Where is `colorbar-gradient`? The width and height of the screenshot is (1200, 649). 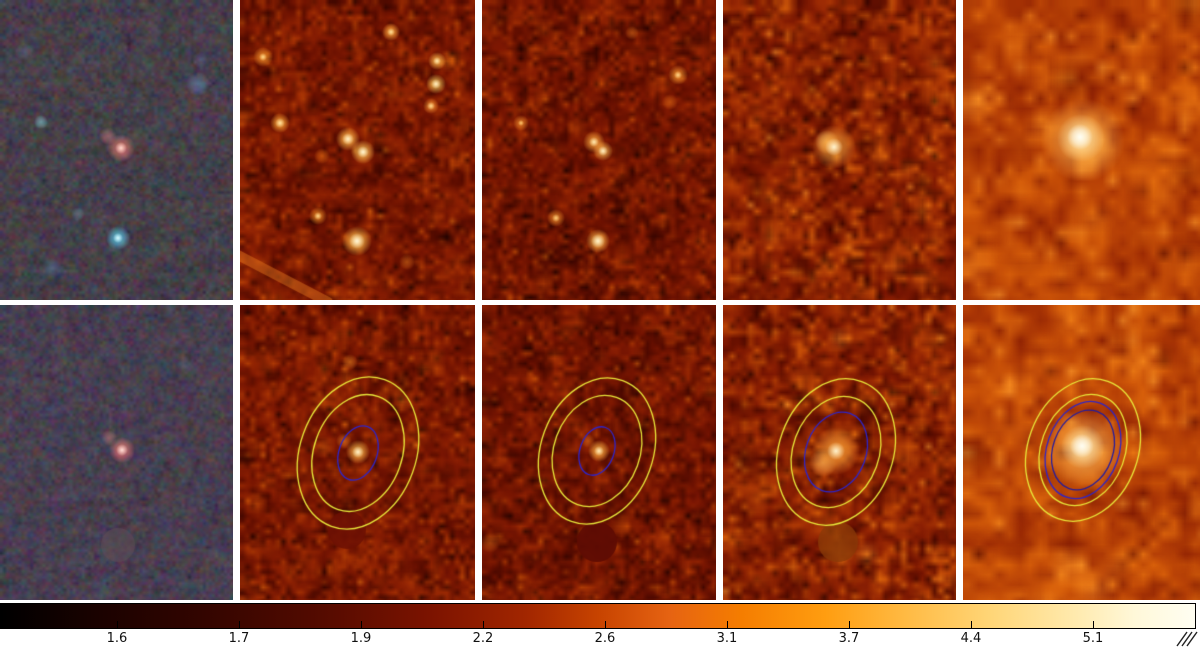 colorbar-gradient is located at coordinates (598, 616).